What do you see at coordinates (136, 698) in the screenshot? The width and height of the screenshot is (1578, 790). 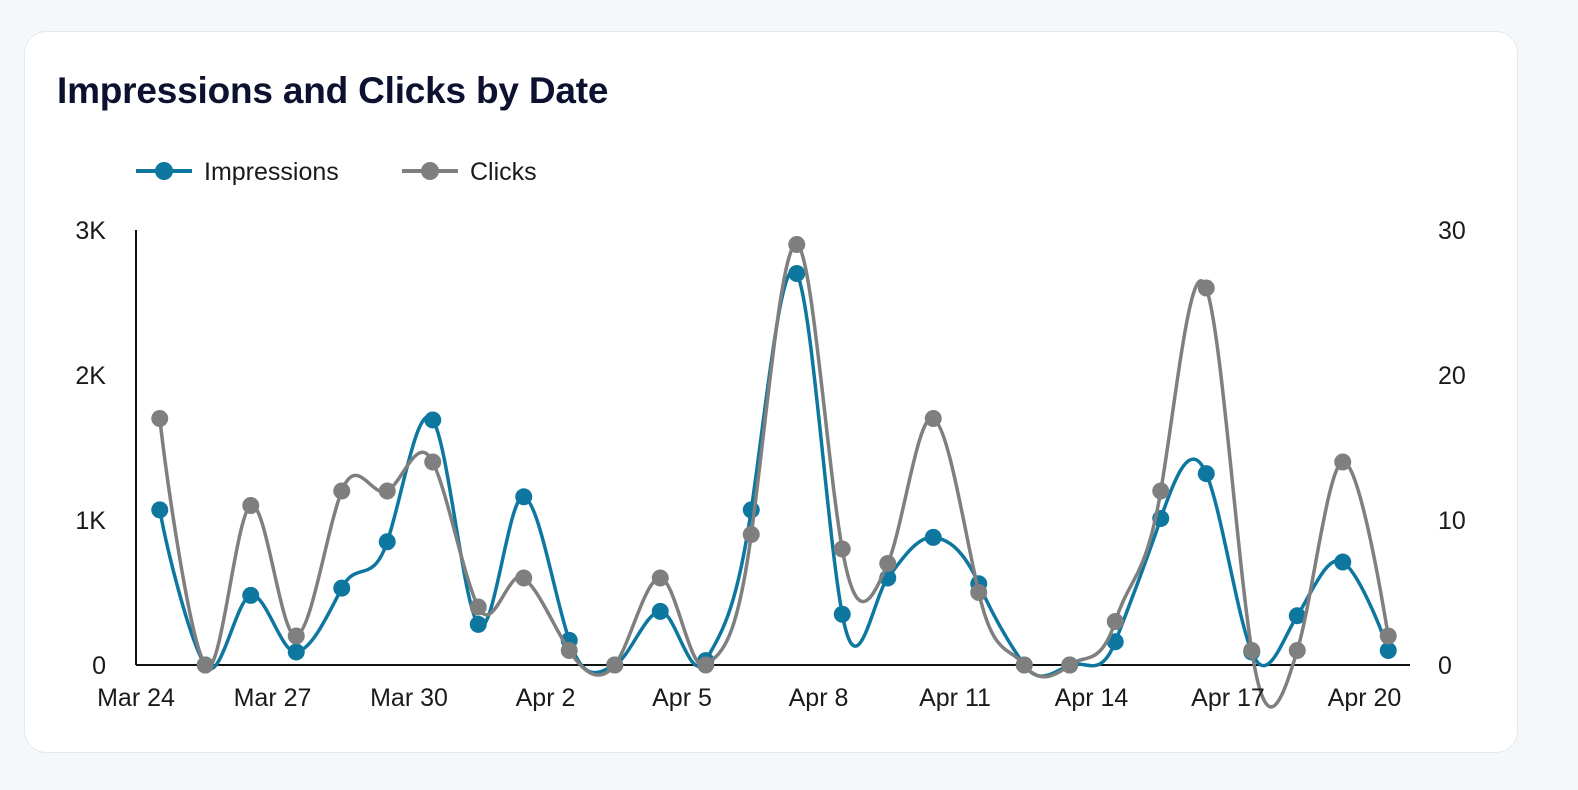 I see `x-tick-label: Mar 24` at bounding box center [136, 698].